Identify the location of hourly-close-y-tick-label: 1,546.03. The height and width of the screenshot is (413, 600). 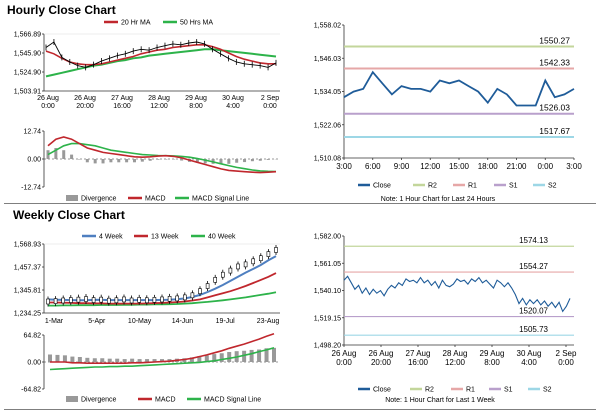
(327, 59).